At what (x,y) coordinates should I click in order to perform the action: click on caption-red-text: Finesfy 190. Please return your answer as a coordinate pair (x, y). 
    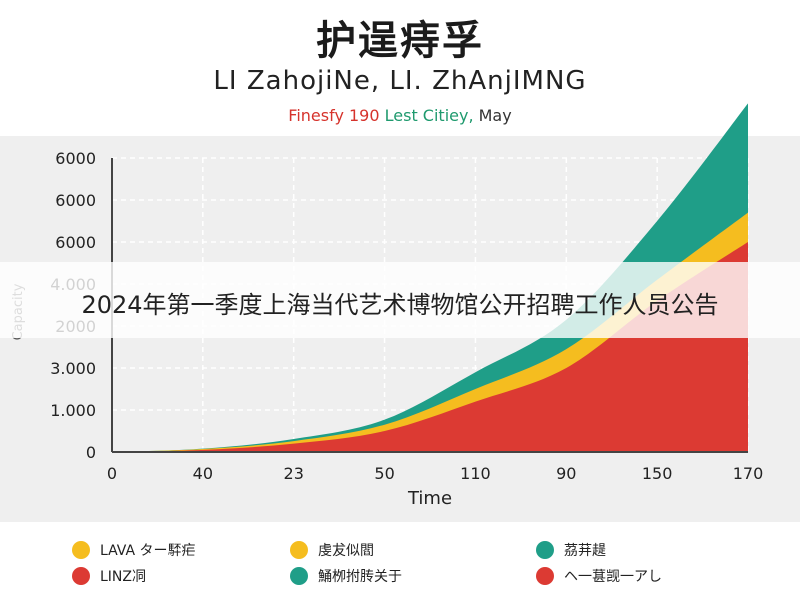
    Looking at the image, I should click on (334, 115).